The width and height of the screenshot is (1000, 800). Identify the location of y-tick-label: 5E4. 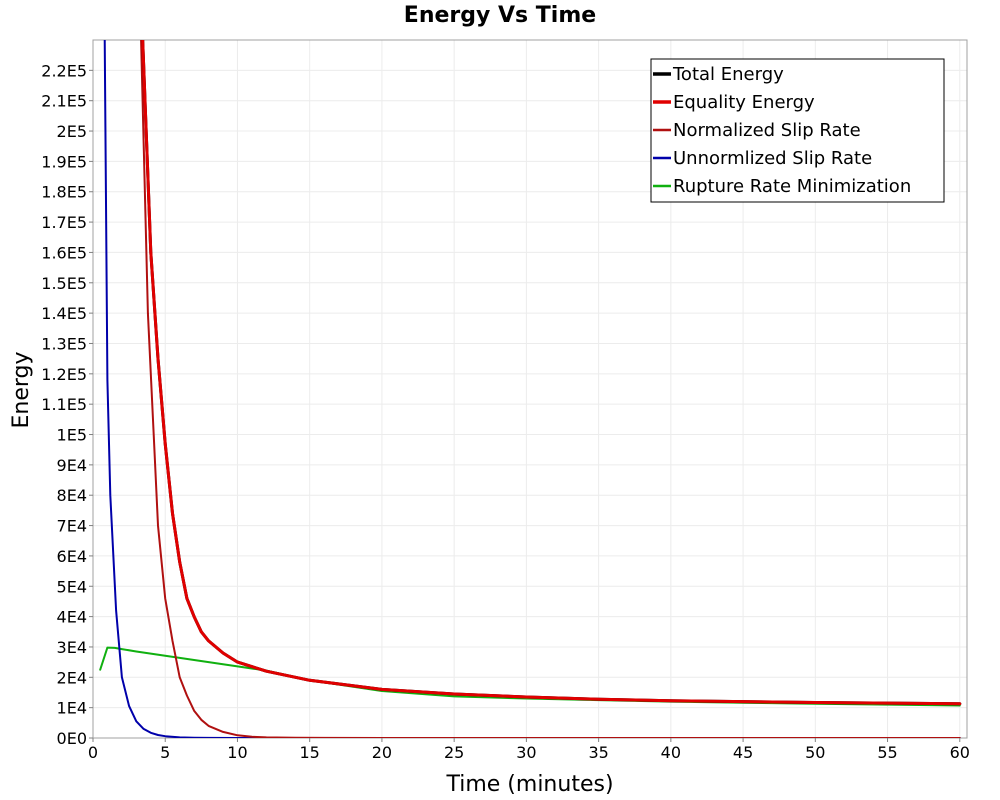
(72, 586).